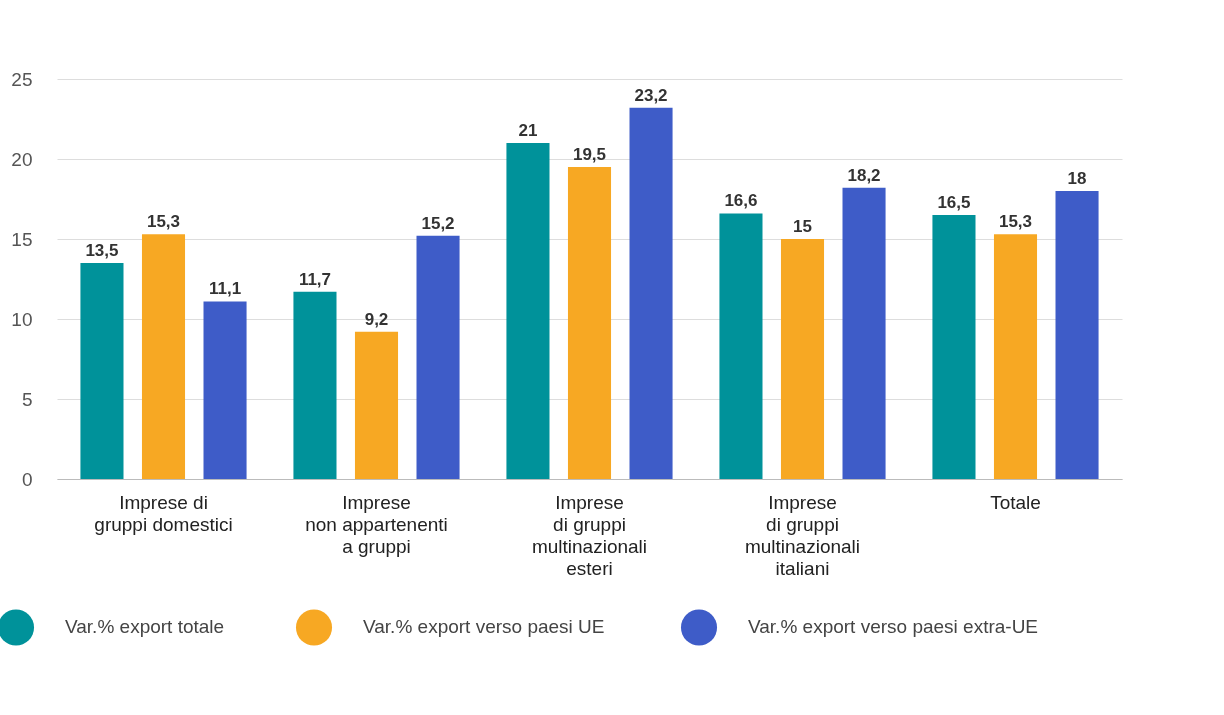 The image size is (1224, 715). What do you see at coordinates (802, 535) in the screenshot?
I see `x-tick-label: Imprese di gruppi multinazionali italiani` at bounding box center [802, 535].